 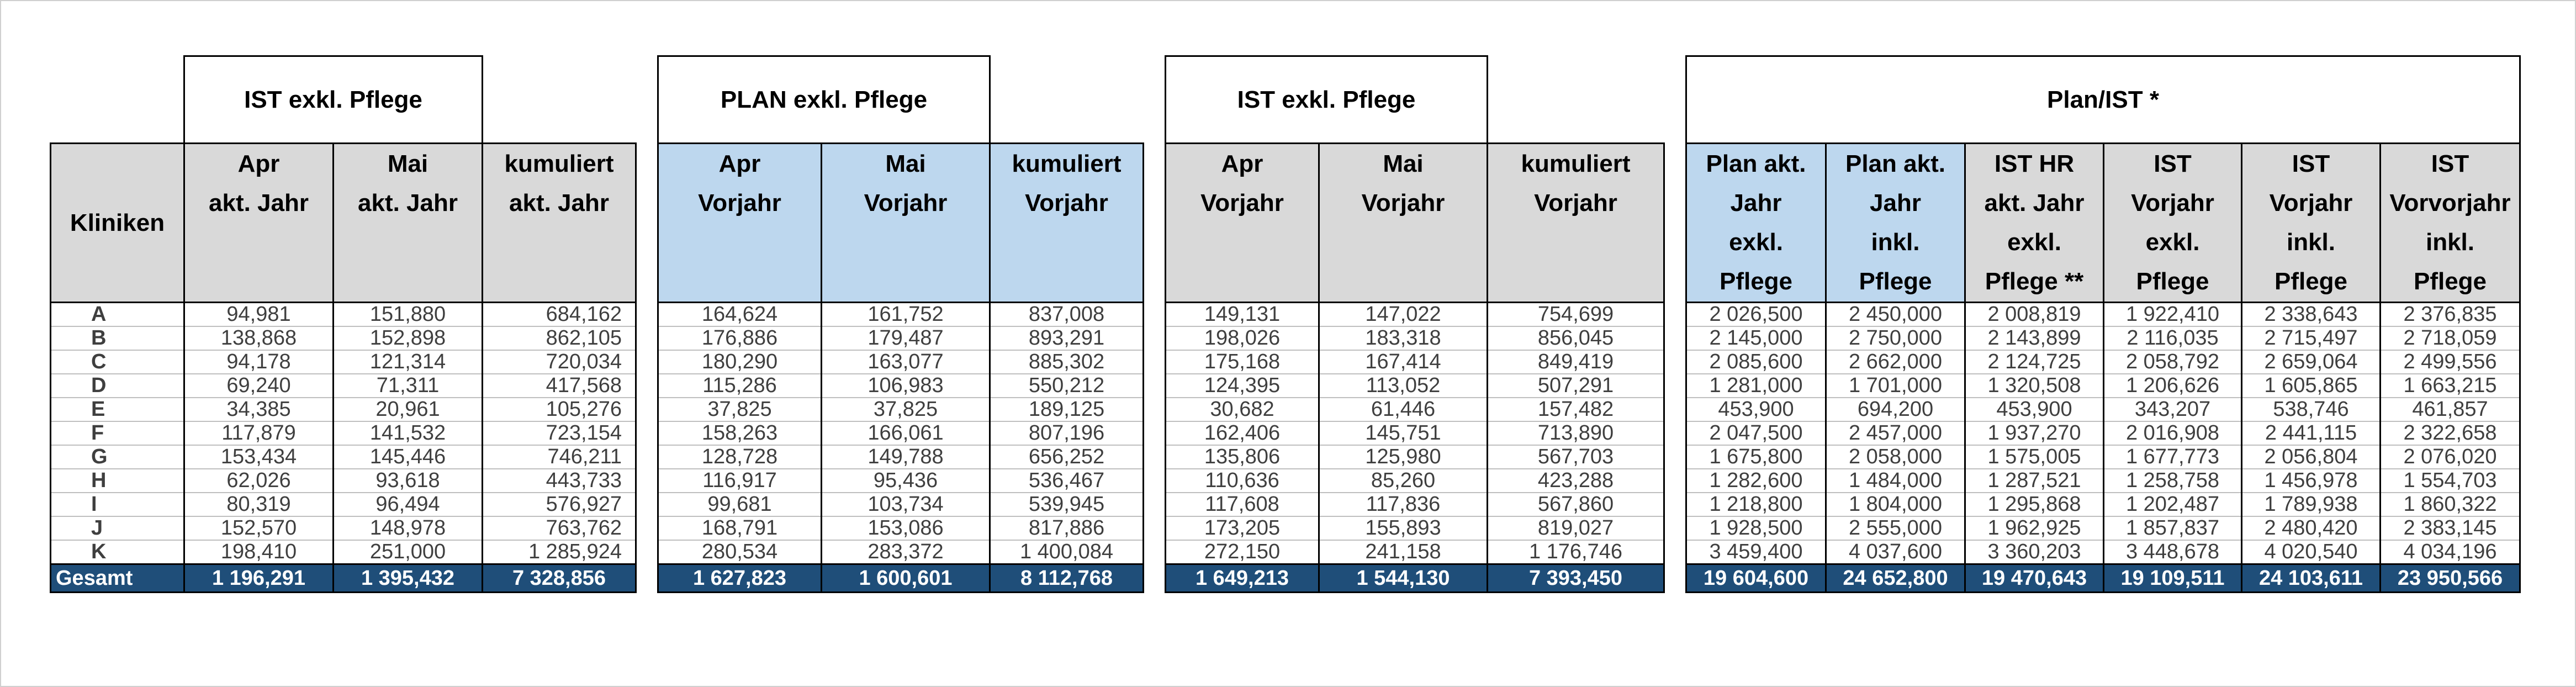 I want to click on data-cell: 2 750,000, so click(x=1896, y=338).